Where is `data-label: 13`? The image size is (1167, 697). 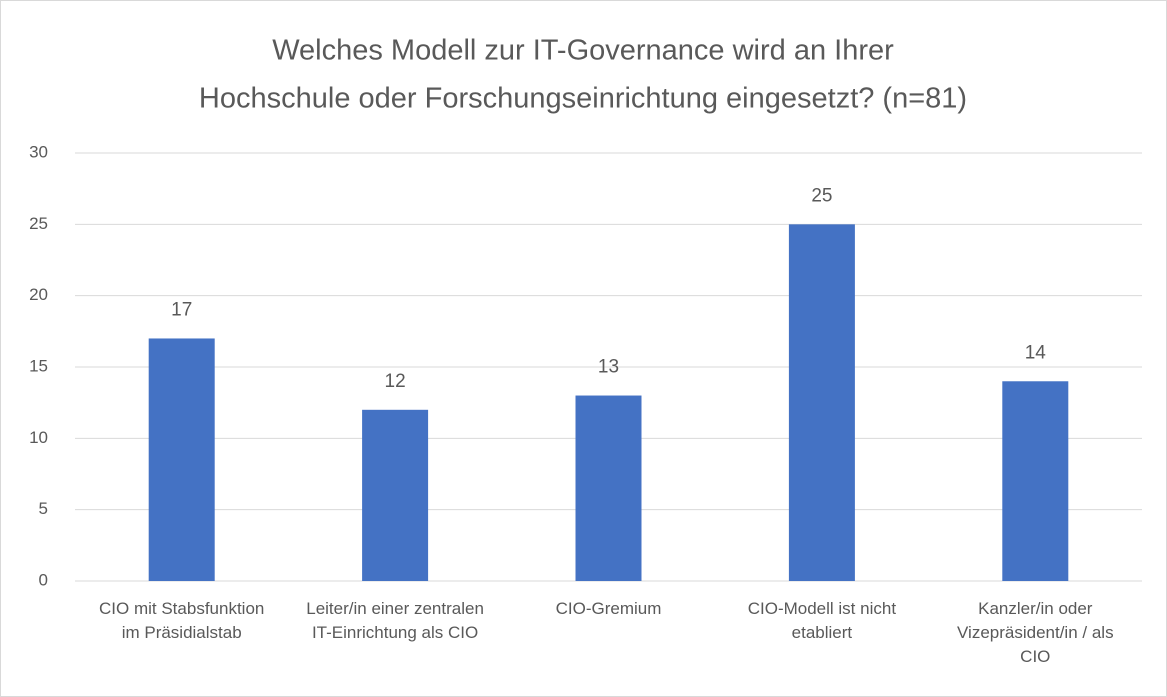
data-label: 13 is located at coordinates (608, 367).